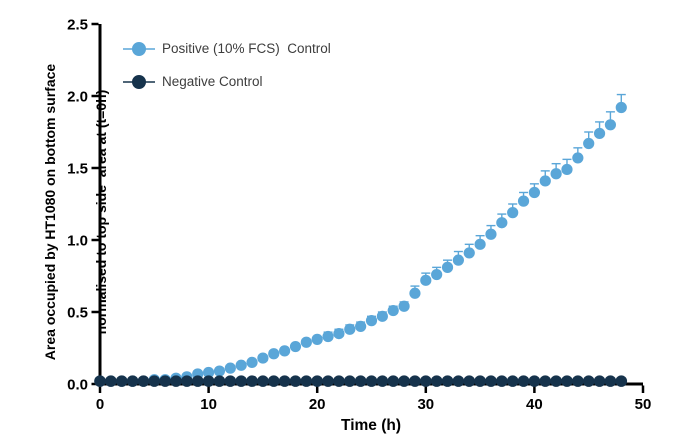  Describe the element at coordinates (139, 82) in the screenshot. I see `negative-series-marker-icon` at that location.